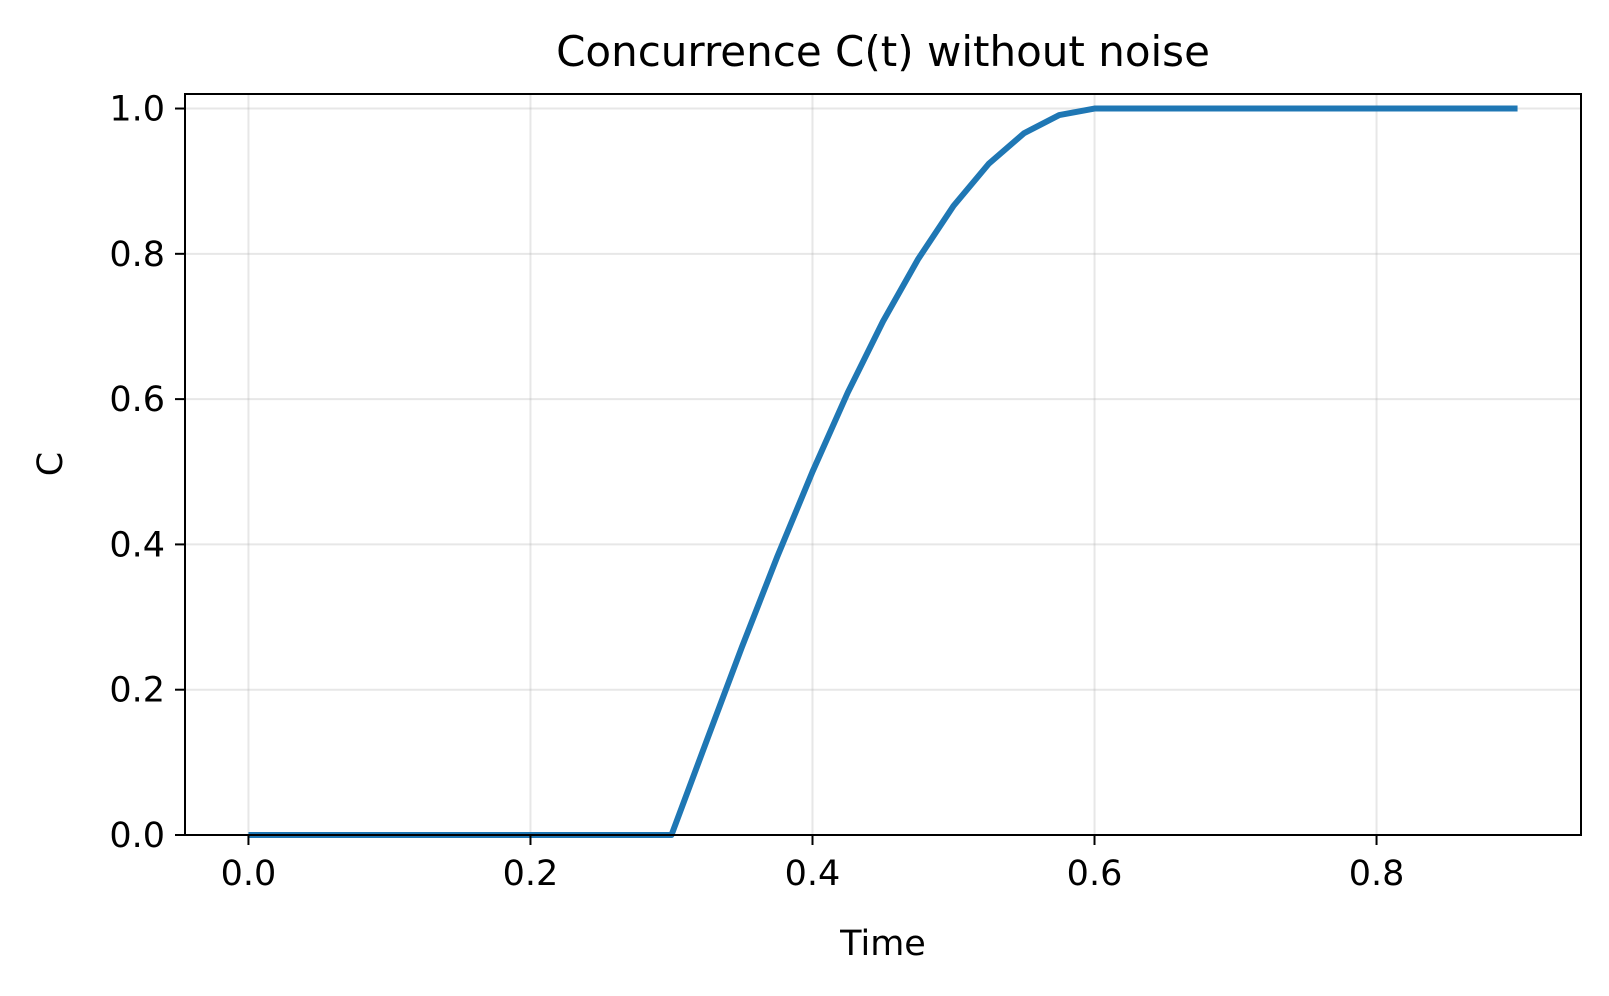 The width and height of the screenshot is (1609, 996). I want to click on y-tick-label: 1.0, so click(137, 110).